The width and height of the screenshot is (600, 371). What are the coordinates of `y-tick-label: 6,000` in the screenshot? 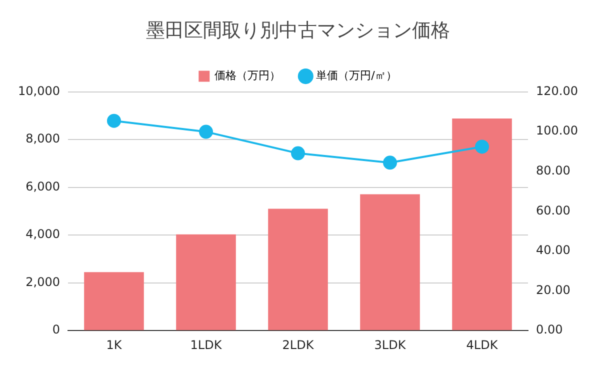 It's located at (43, 186).